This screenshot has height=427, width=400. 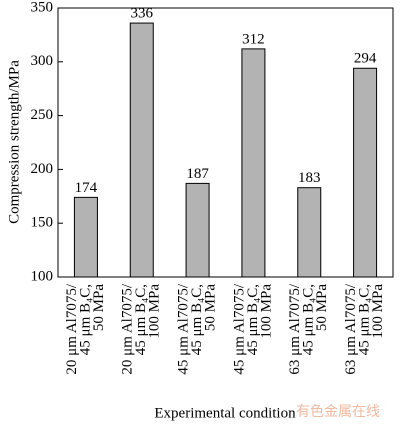 I want to click on x-tick-label: 20 μm Al7075/45 μm B₄C,100 MPa, so click(x=141, y=328).